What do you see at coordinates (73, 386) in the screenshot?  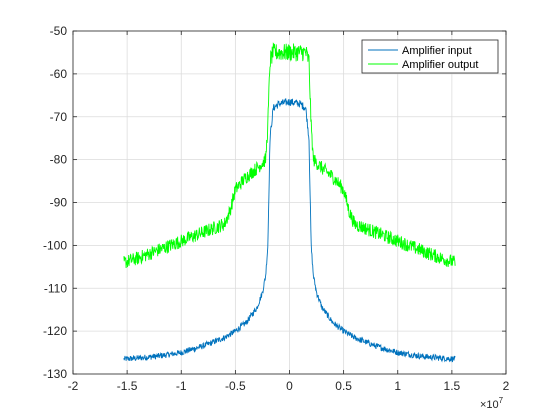 I see `x-tick-label: -2` at bounding box center [73, 386].